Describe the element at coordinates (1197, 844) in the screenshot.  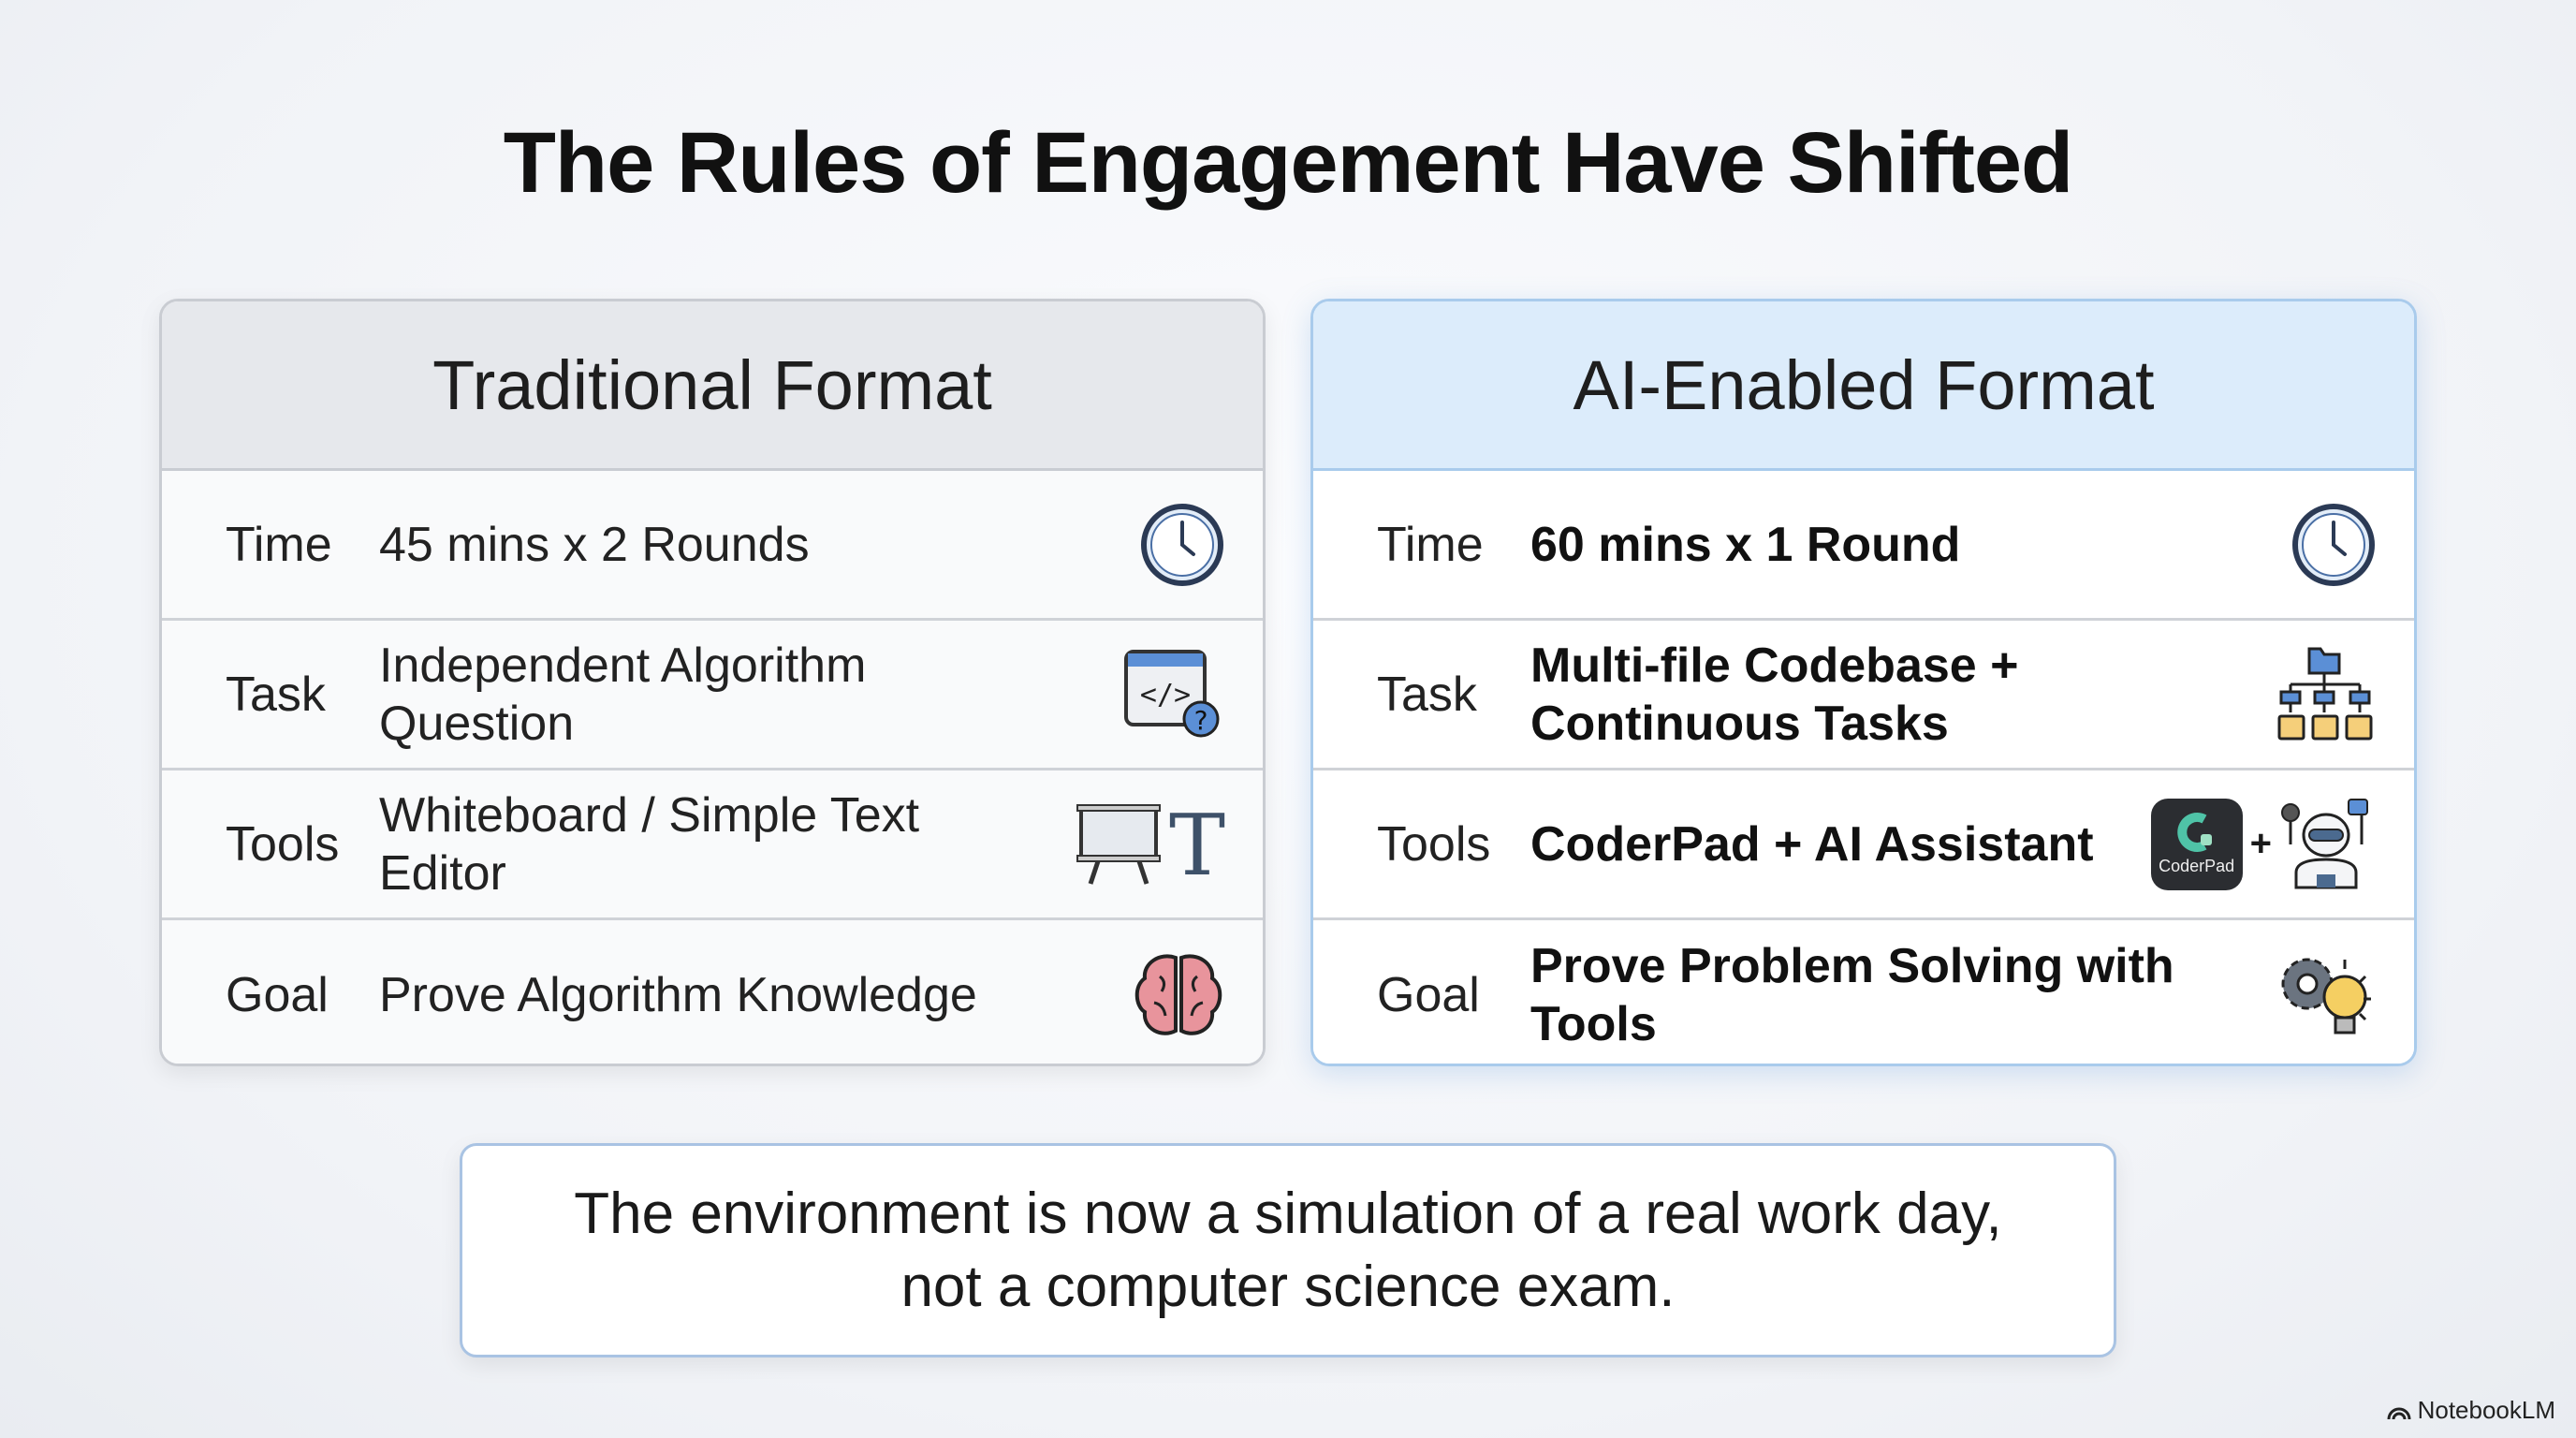
I see `svg-text: T` at that location.